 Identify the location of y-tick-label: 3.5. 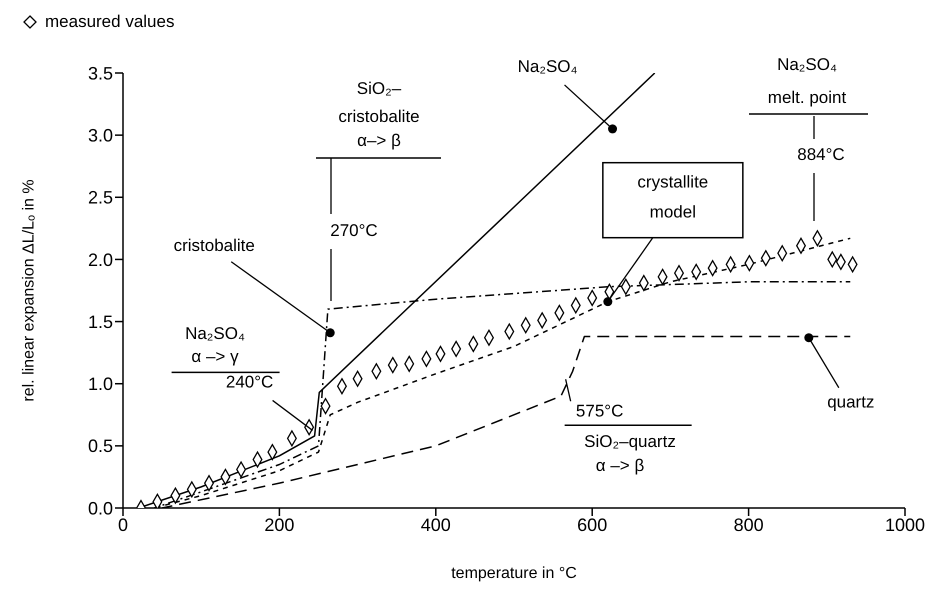
(100, 73).